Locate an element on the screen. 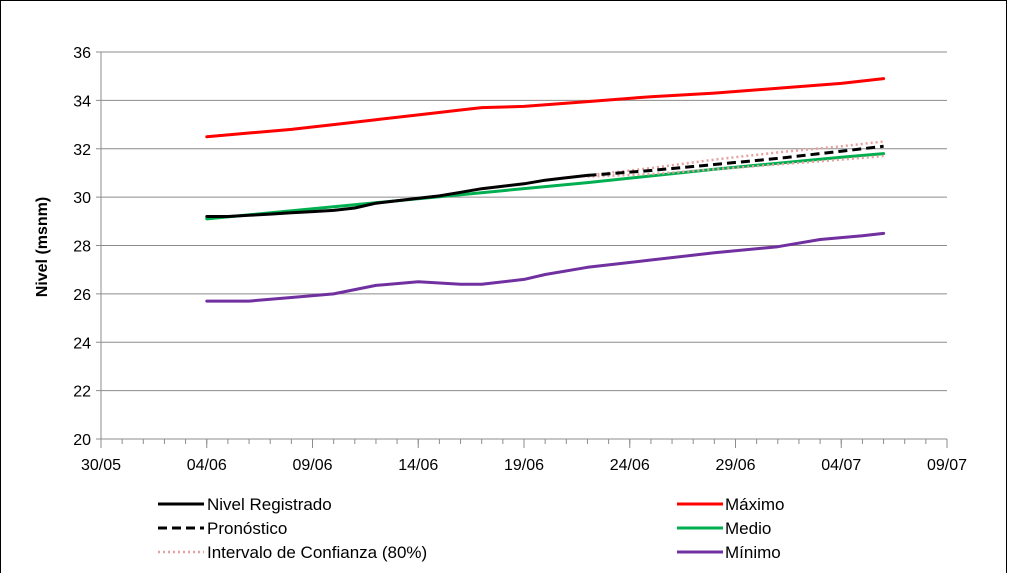 The width and height of the screenshot is (1009, 578). x-tick-label: 09/07 is located at coordinates (947, 465).